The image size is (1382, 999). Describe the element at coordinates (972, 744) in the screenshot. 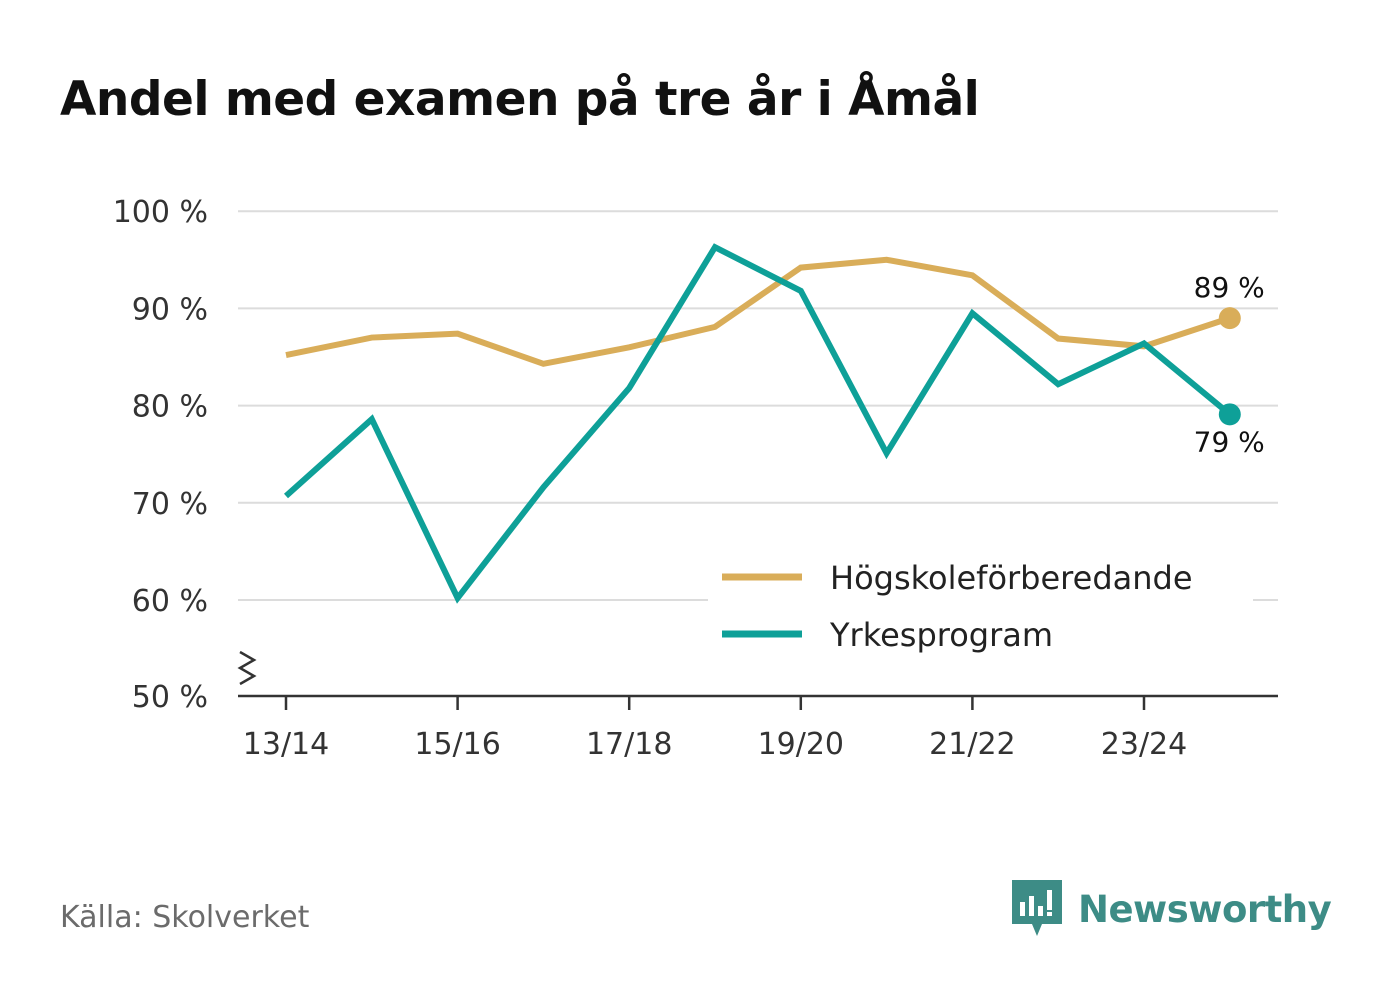

I see `x-tick-label: 21/22` at that location.